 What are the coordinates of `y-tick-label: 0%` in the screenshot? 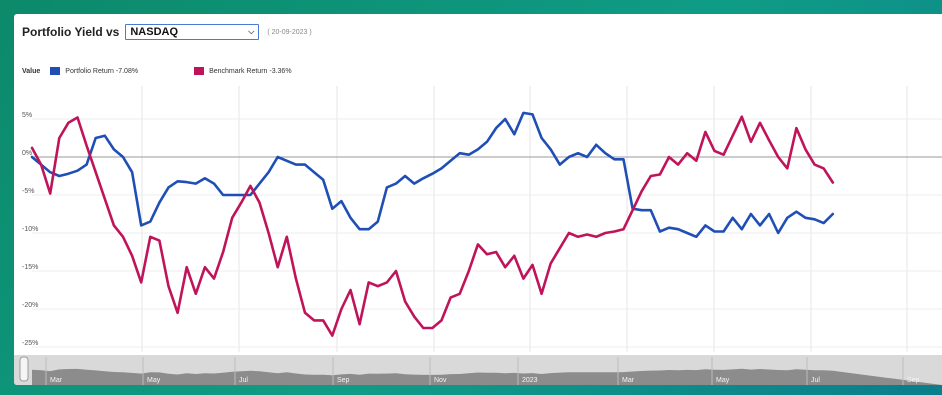 It's located at (27, 153).